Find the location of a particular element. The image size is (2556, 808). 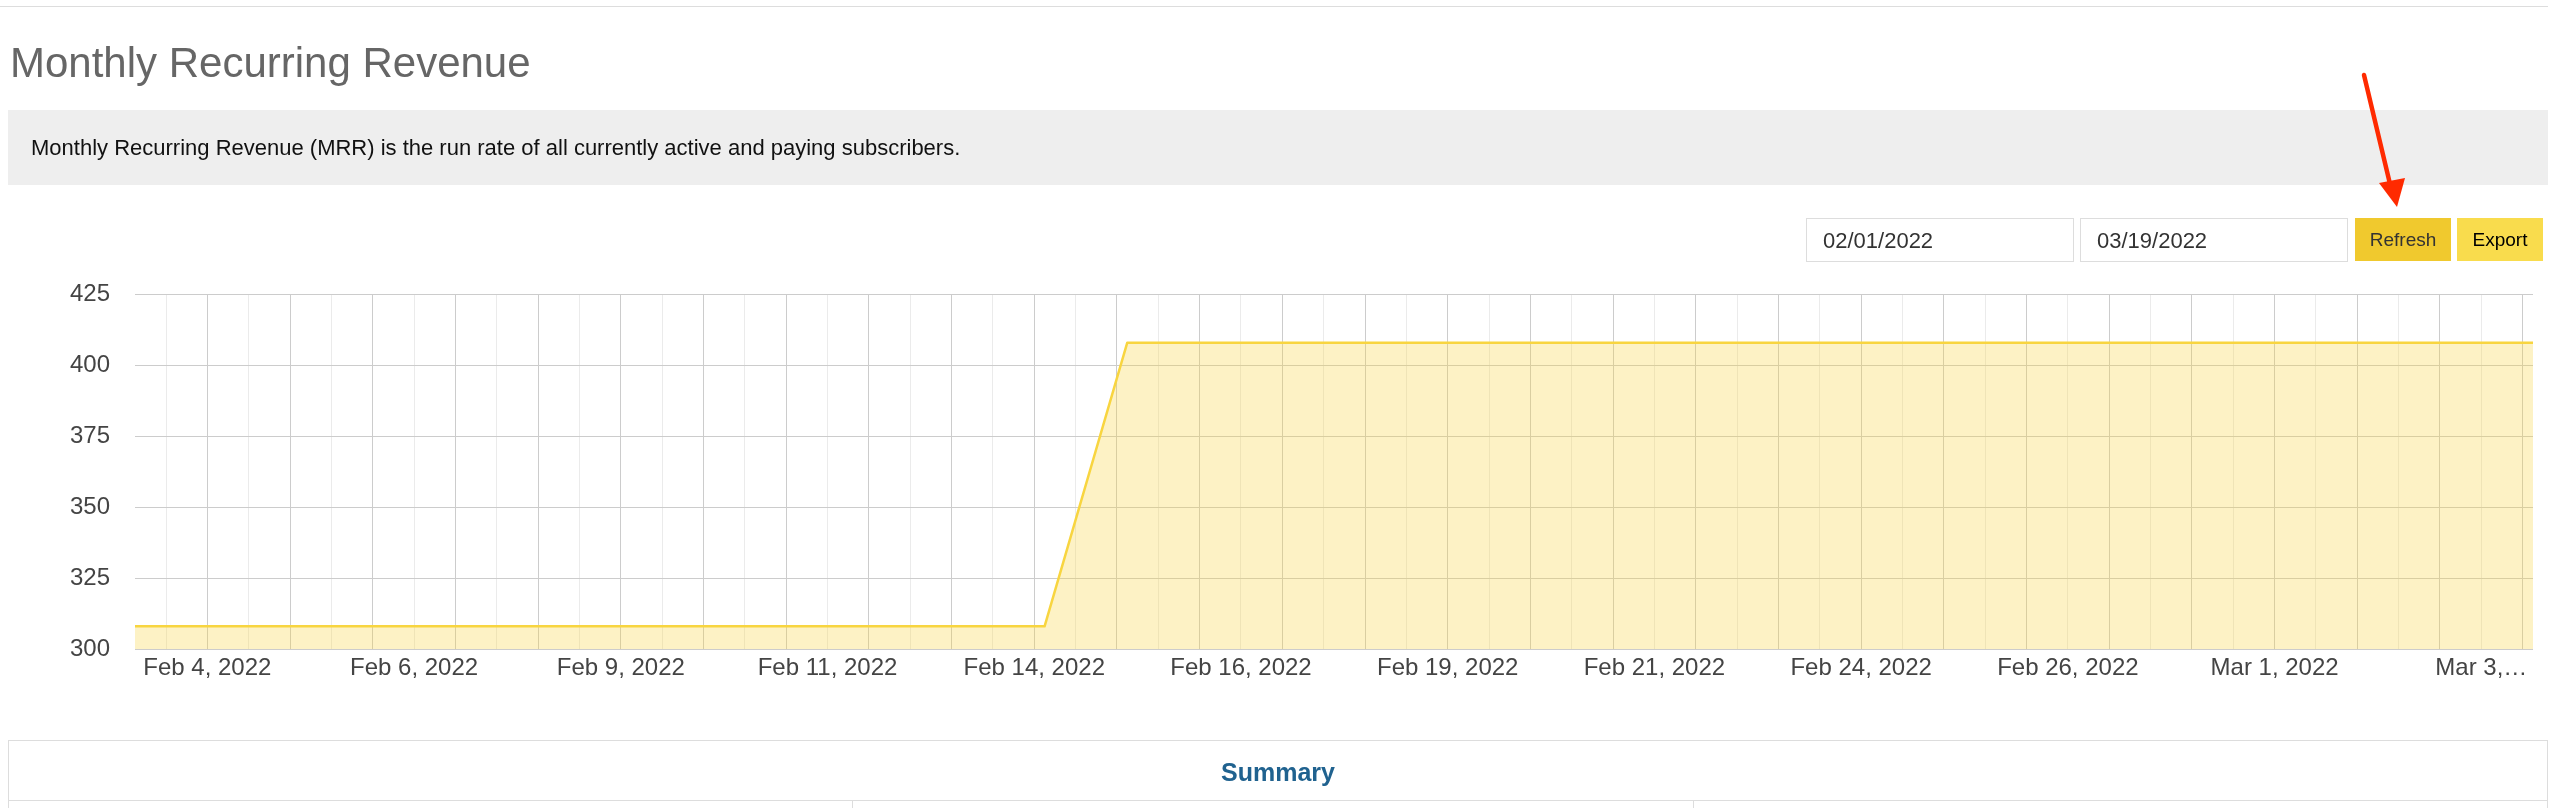

text: 03/19/2022 is located at coordinates (2152, 241).